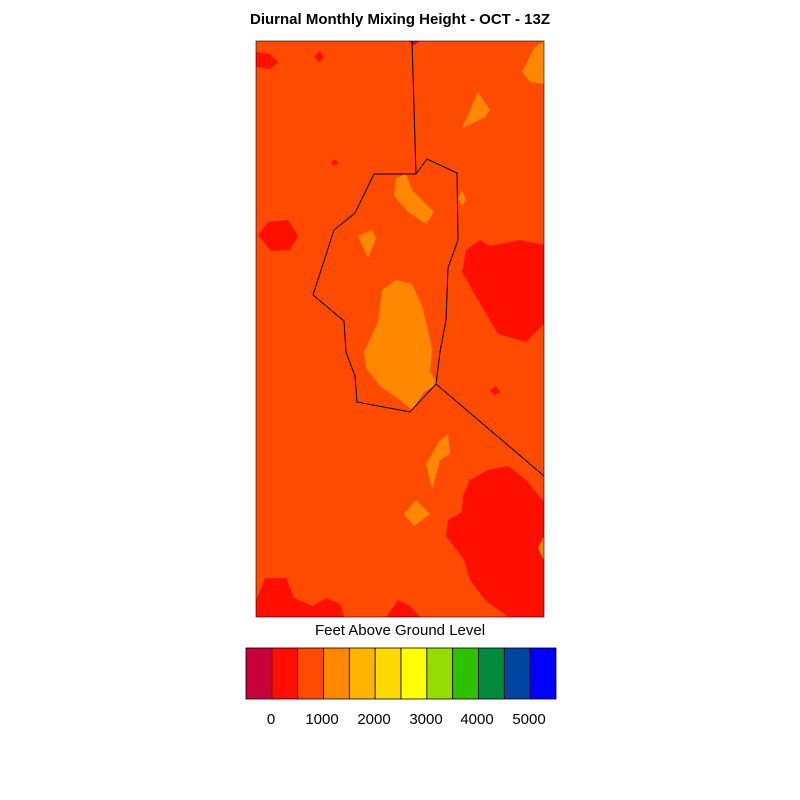  I want to click on legend-tick-label: 4000, so click(477, 719).